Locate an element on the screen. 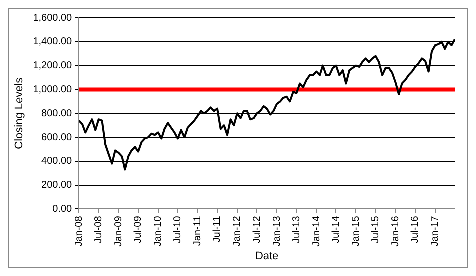 The height and width of the screenshot is (276, 476). x-tick-label: Jul-10 is located at coordinates (178, 230).